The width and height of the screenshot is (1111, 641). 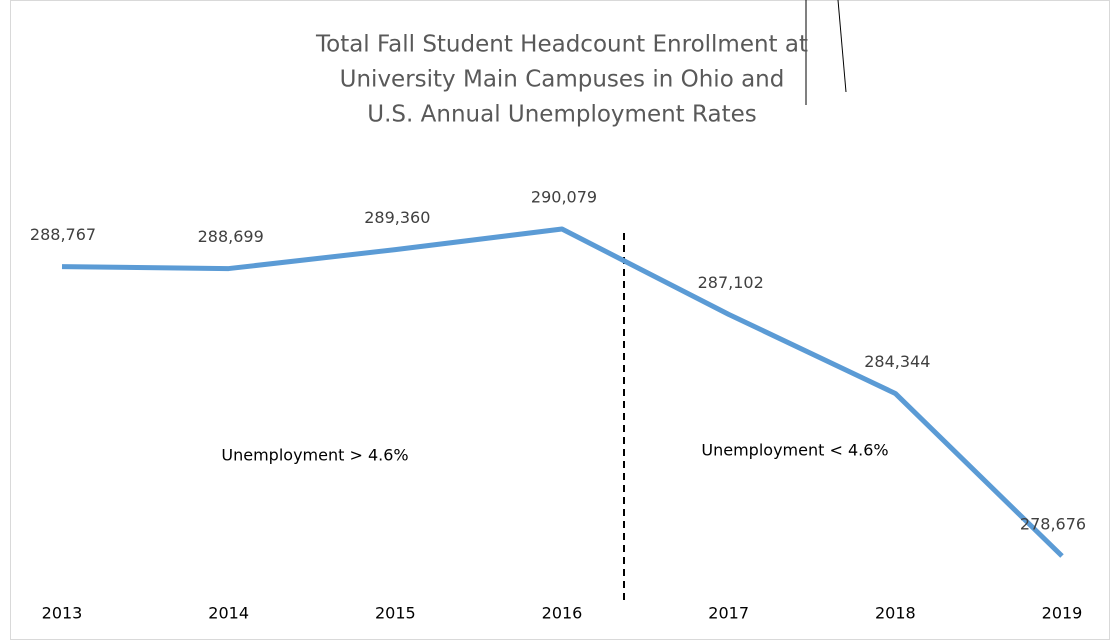 What do you see at coordinates (897, 361) in the screenshot?
I see `data-label: 284,344` at bounding box center [897, 361].